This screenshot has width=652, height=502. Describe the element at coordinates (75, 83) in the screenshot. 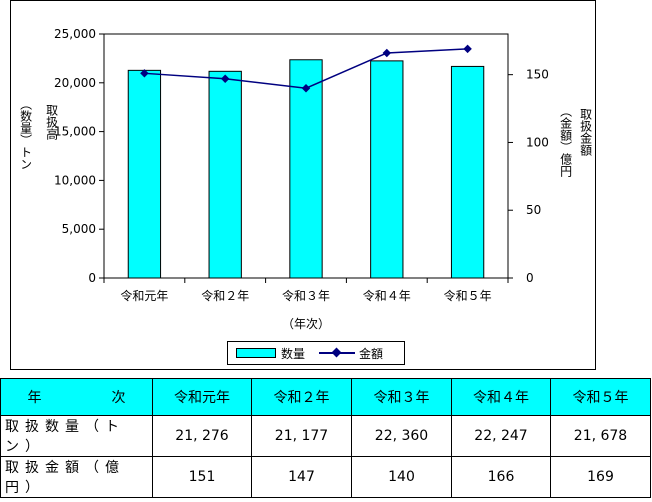

I see `left-tick-label: 20,000` at that location.